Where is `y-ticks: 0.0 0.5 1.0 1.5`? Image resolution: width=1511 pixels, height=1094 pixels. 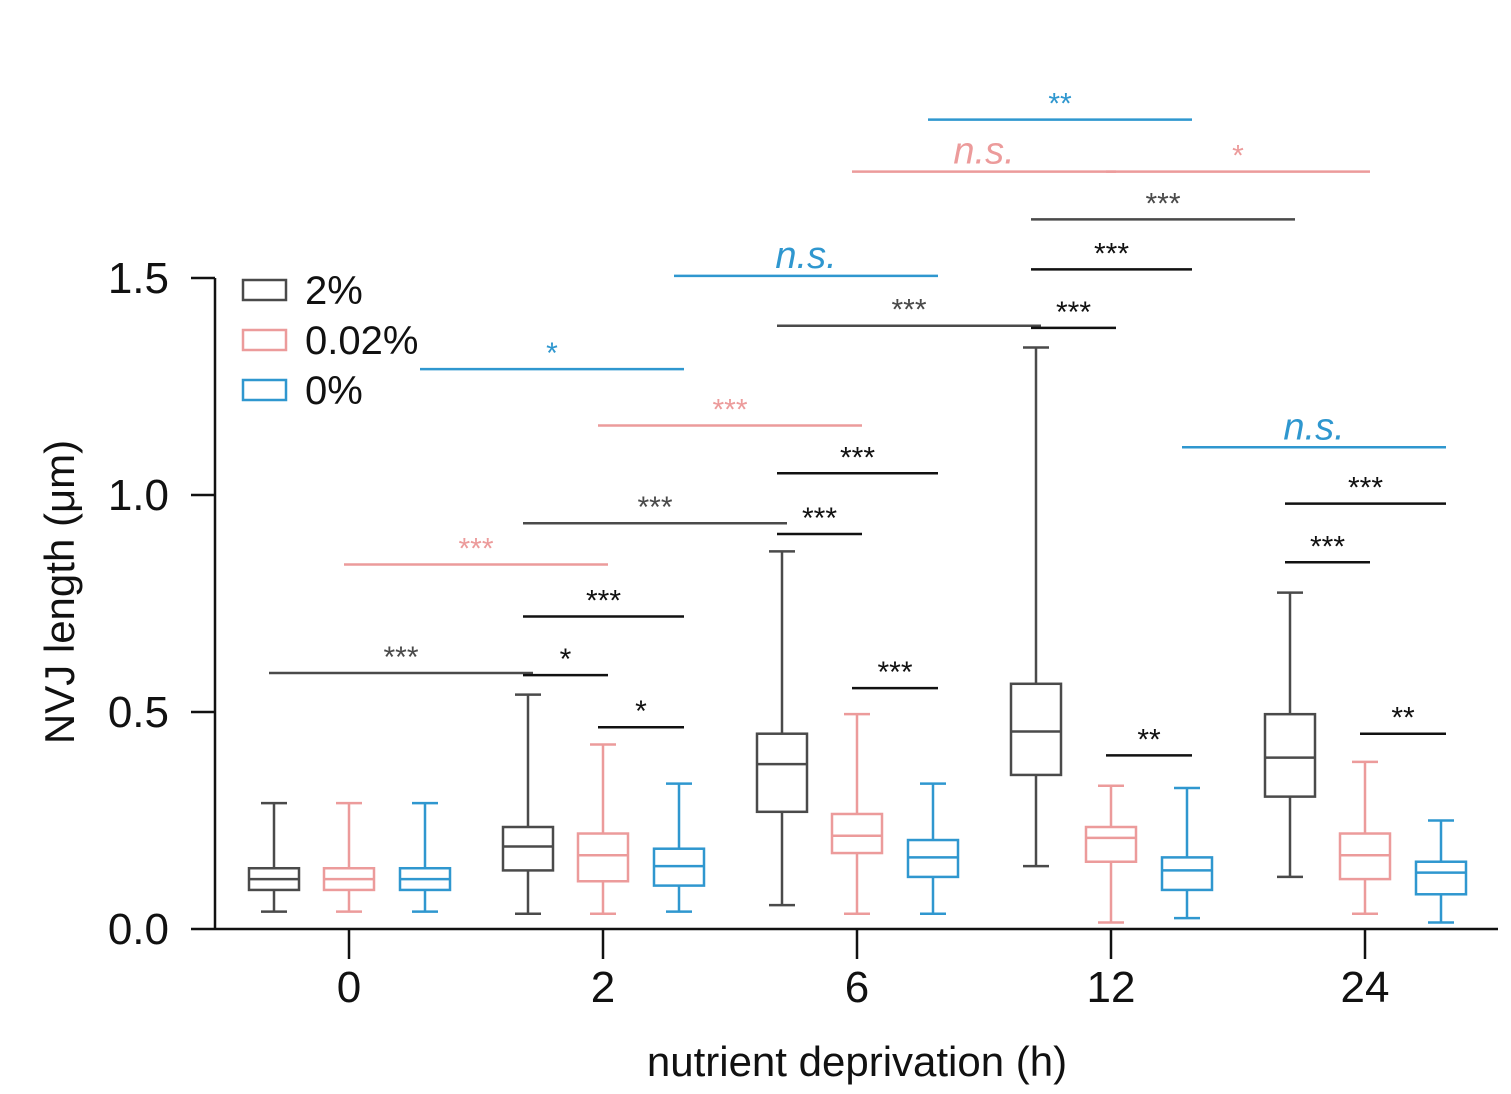
y-ticks: 0.0 0.5 1.0 1.5 is located at coordinates (161, 604).